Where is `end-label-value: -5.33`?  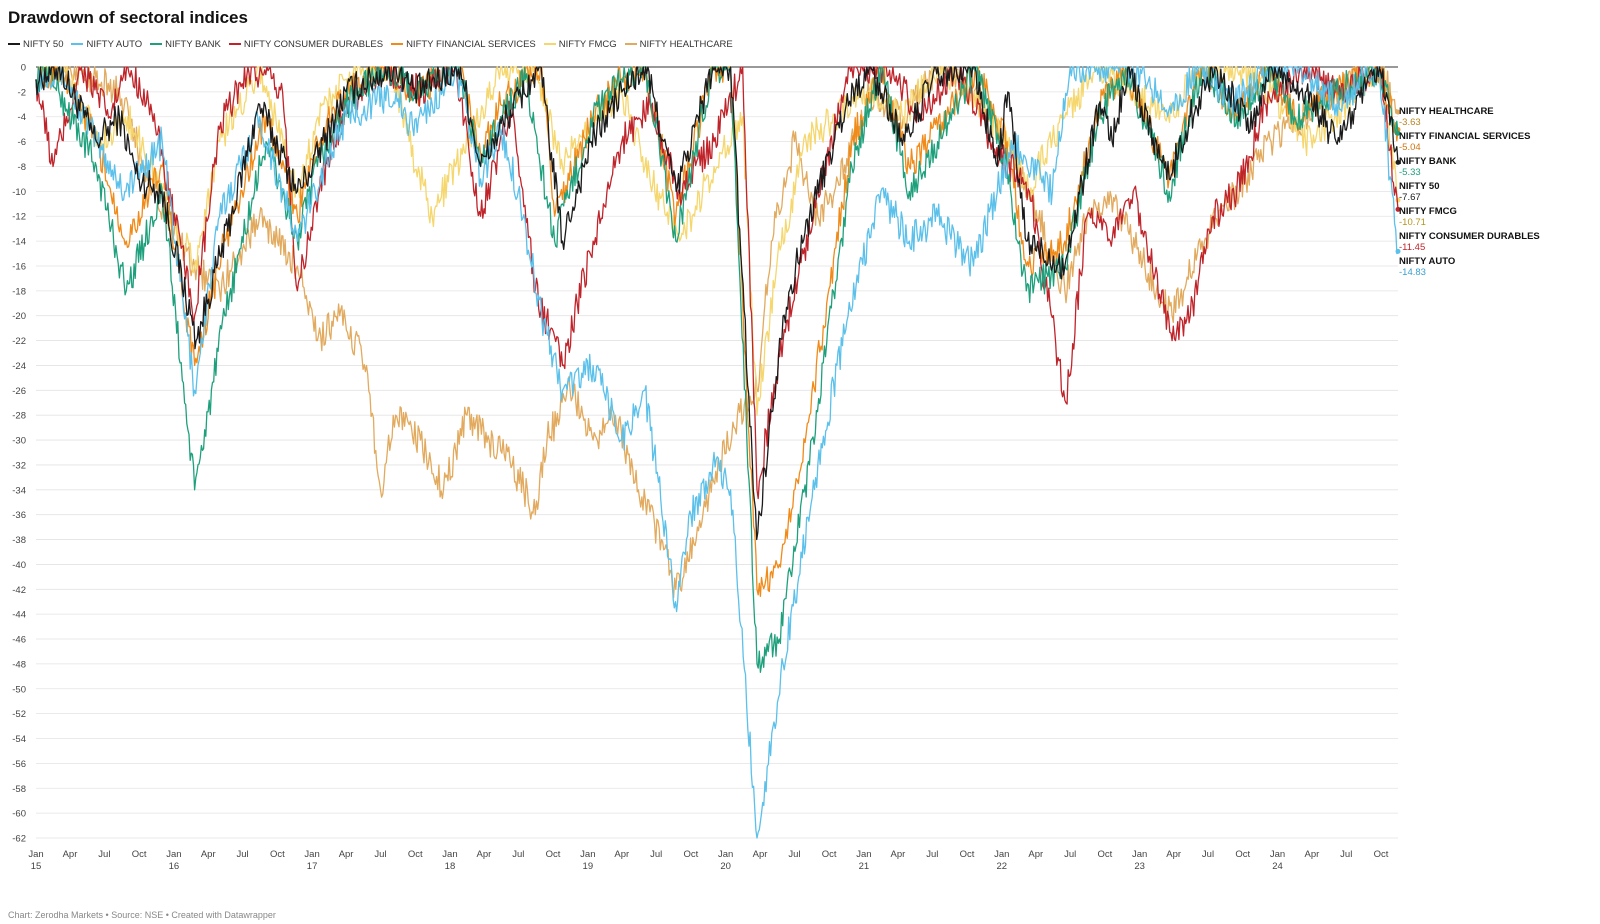 end-label-value: -5.33 is located at coordinates (1410, 172).